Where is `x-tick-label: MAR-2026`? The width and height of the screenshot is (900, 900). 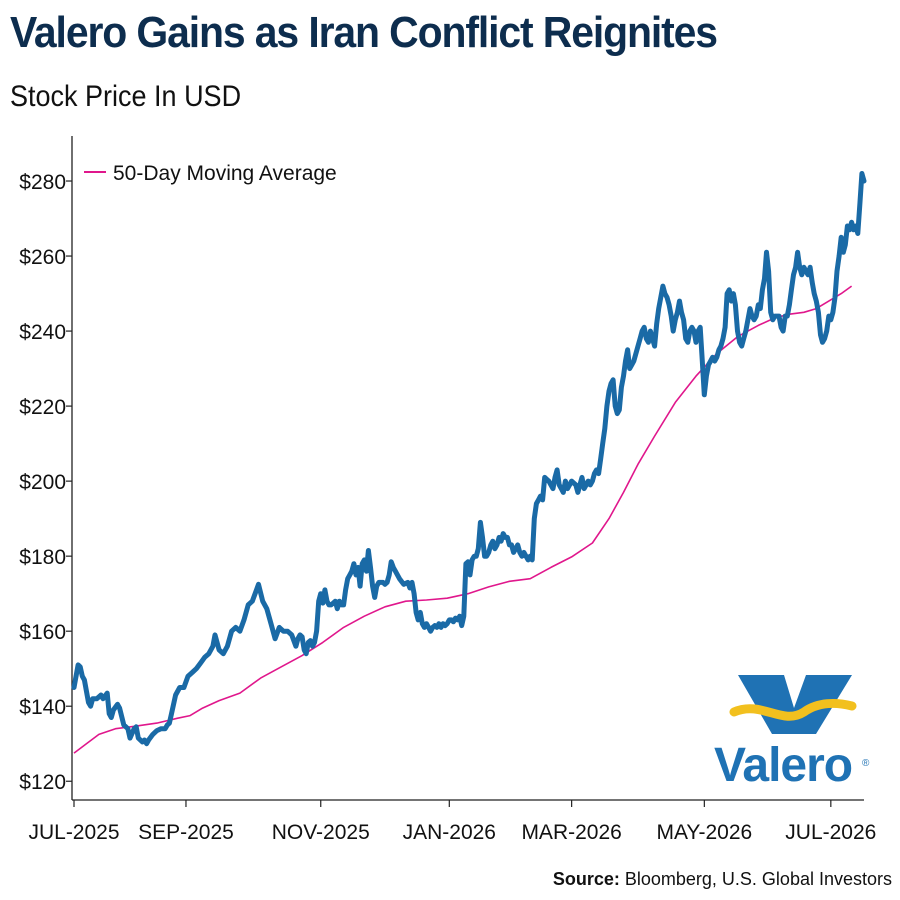 x-tick-label: MAR-2026 is located at coordinates (571, 832).